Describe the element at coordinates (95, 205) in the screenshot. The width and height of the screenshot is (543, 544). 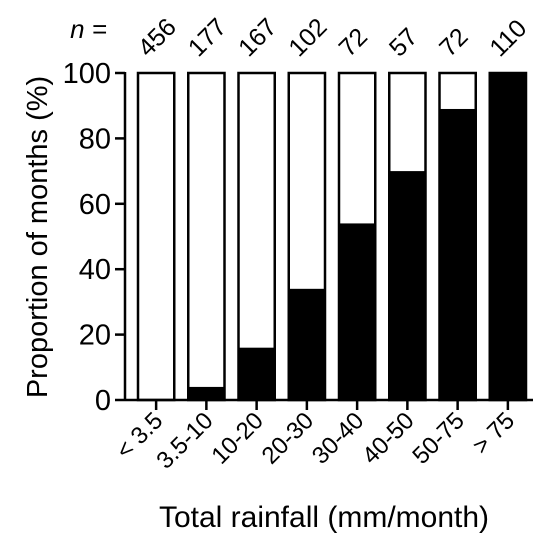
I see `y-tick-label: 60` at that location.